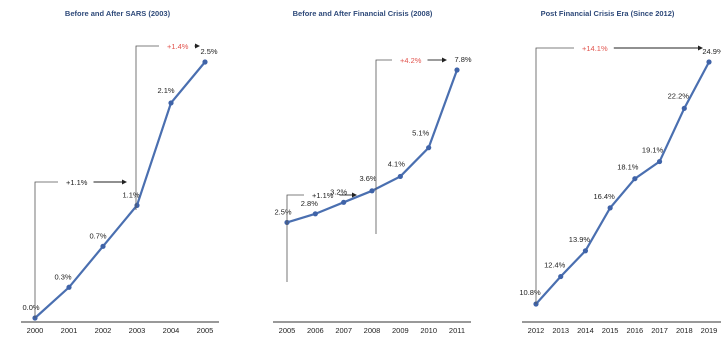  I want to click on chart-3-data-label: 12.4%, so click(555, 265).